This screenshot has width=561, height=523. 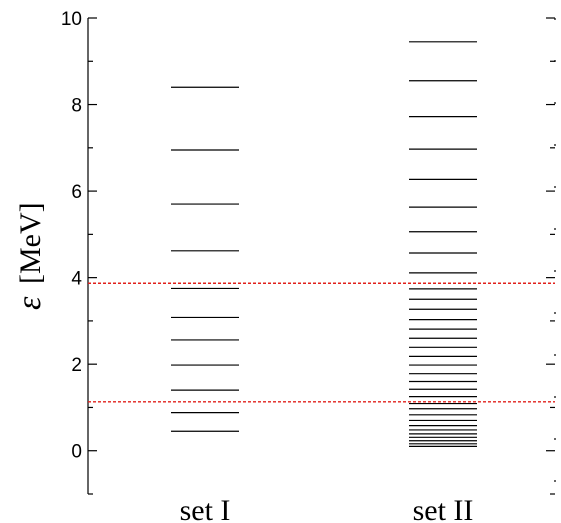 What do you see at coordinates (76, 452) in the screenshot?
I see `y-tick-label: 0` at bounding box center [76, 452].